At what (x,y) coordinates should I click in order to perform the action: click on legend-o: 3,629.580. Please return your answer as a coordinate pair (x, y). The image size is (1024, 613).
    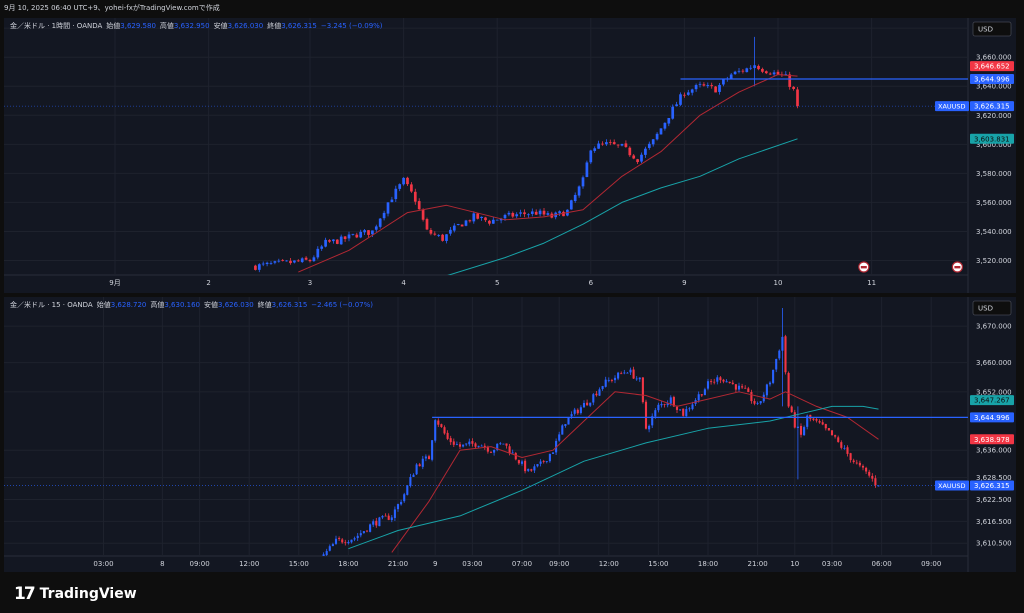
    Looking at the image, I should click on (138, 26).